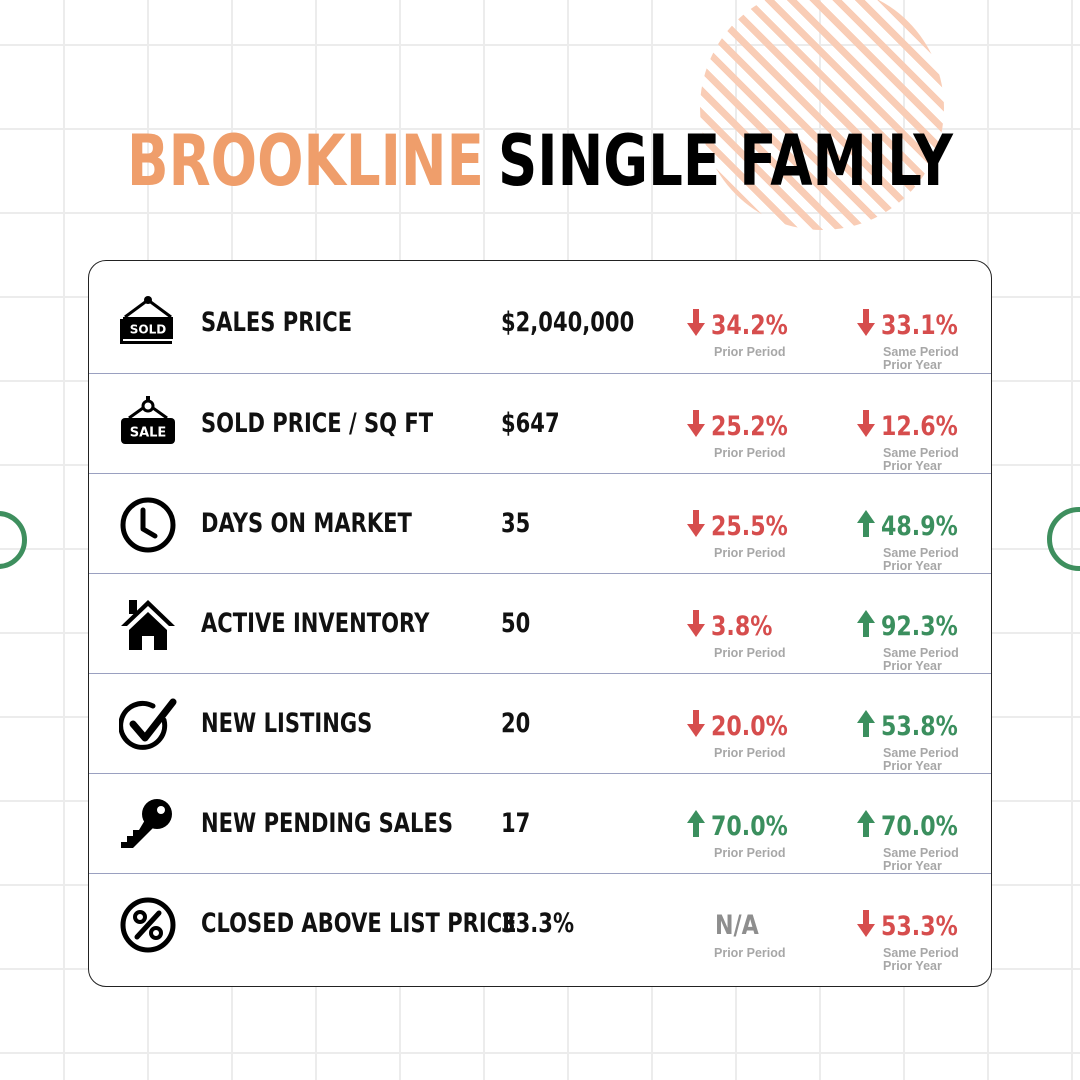  I want to click on clock-icon, so click(148, 525).